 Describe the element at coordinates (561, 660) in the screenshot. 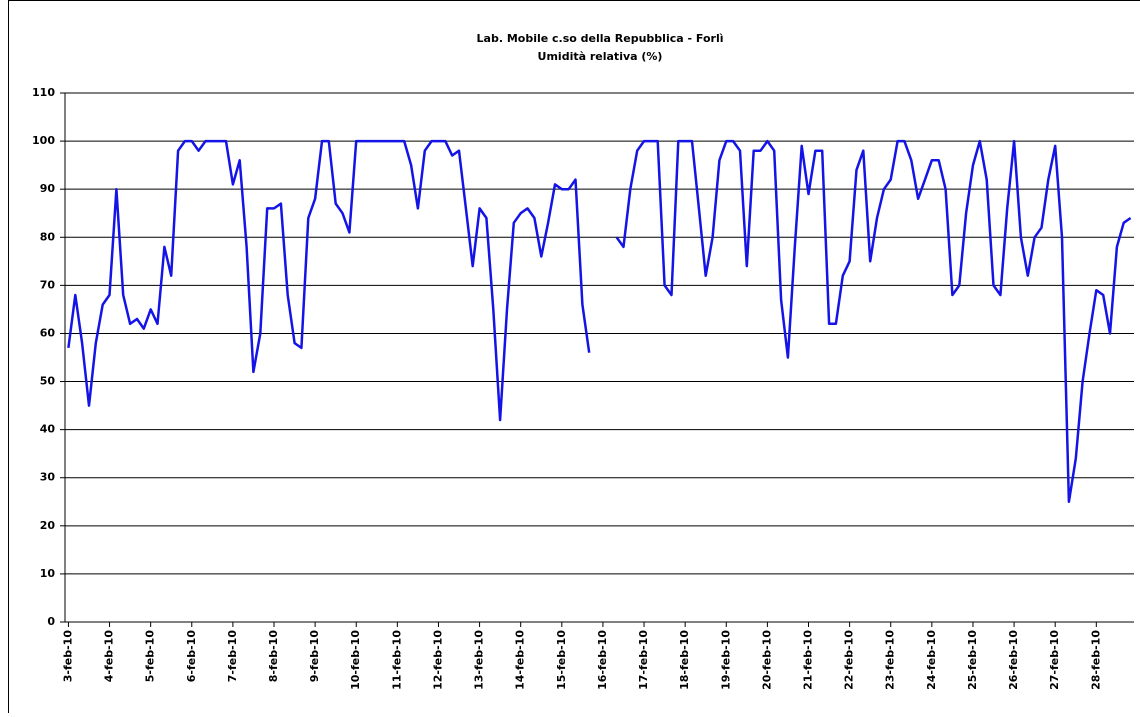

I see `x-tick-label: 15-feb-10` at that location.